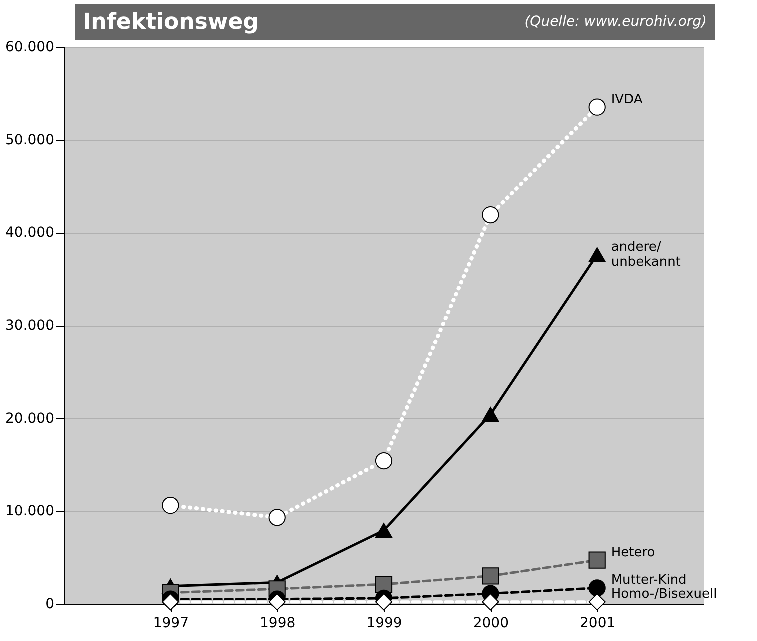  Describe the element at coordinates (646, 255) in the screenshot. I see `series-label: andere/ unbekannt` at that location.